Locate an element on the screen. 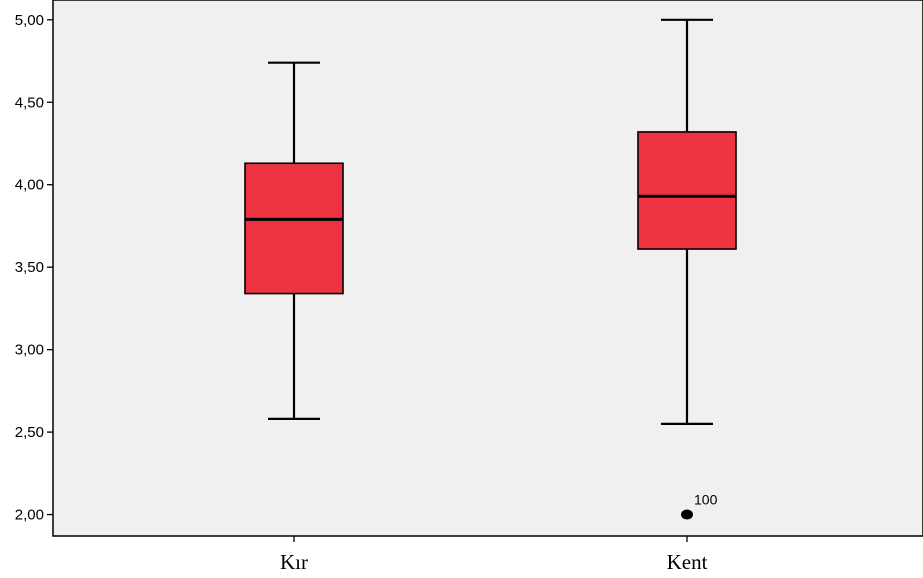 Image resolution: width=923 pixels, height=578 pixels. y-tick-label: 2,50 is located at coordinates (29, 432).